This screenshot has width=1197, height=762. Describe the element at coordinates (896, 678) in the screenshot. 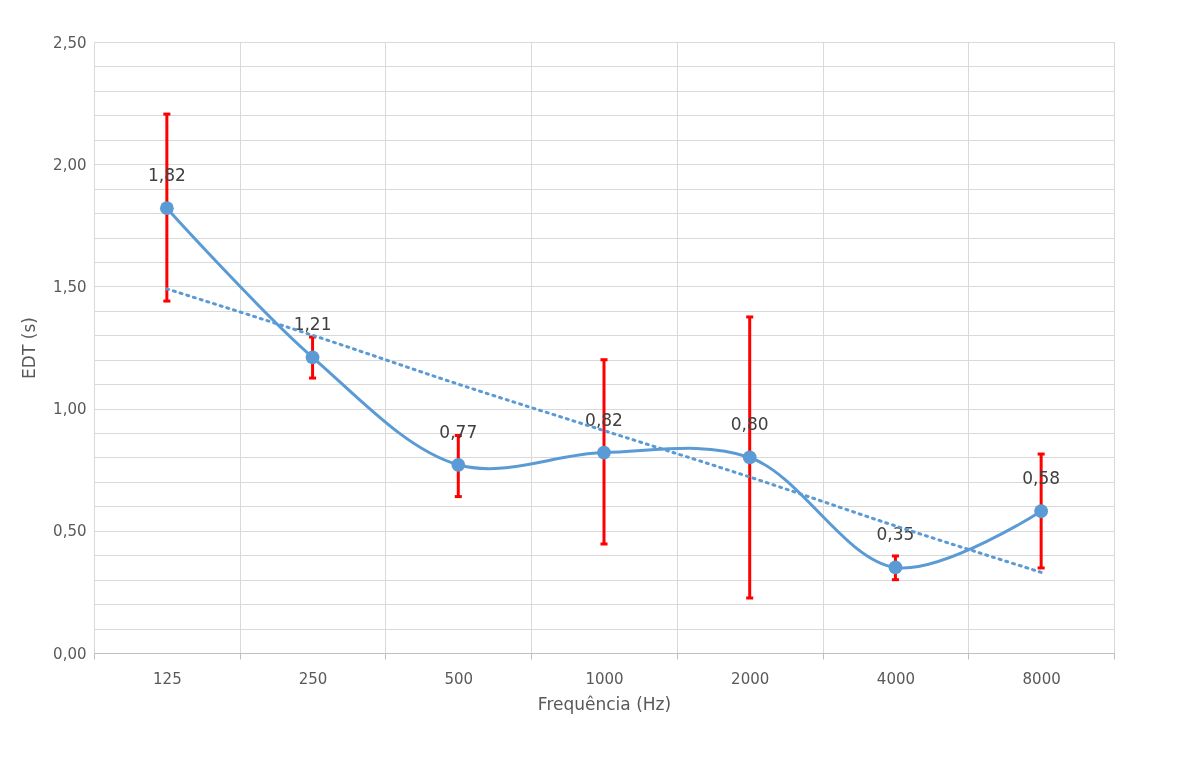

I see `x-tick-label: 4000` at that location.